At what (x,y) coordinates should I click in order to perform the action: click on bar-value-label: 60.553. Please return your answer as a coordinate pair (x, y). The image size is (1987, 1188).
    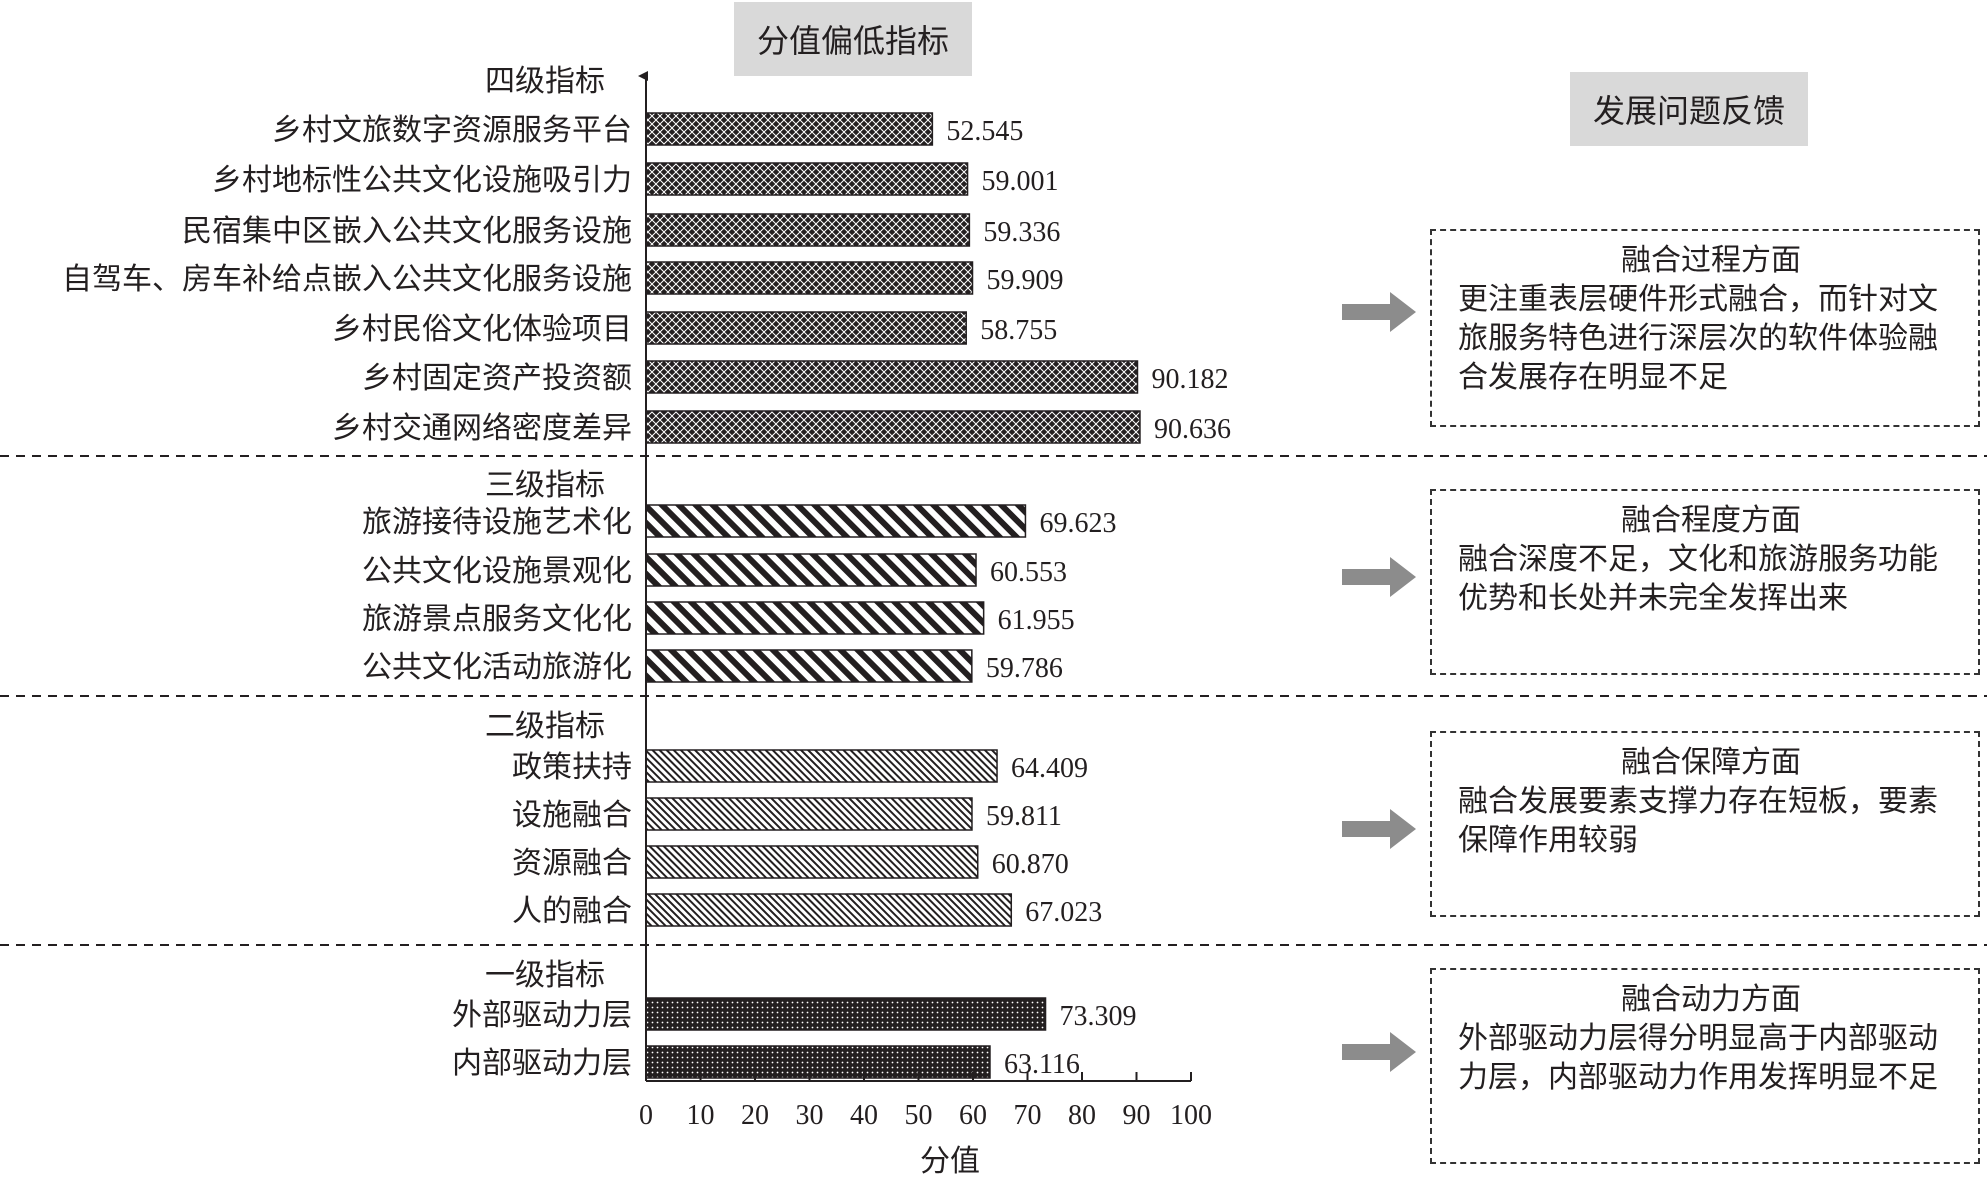
    Looking at the image, I should click on (1028, 572).